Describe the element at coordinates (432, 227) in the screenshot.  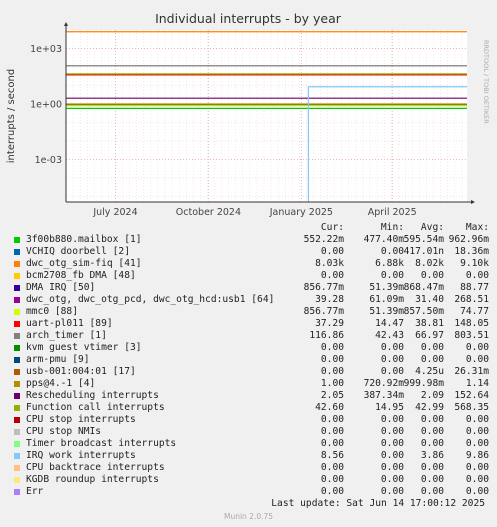
I see `col-avg-header: Avg:` at that location.